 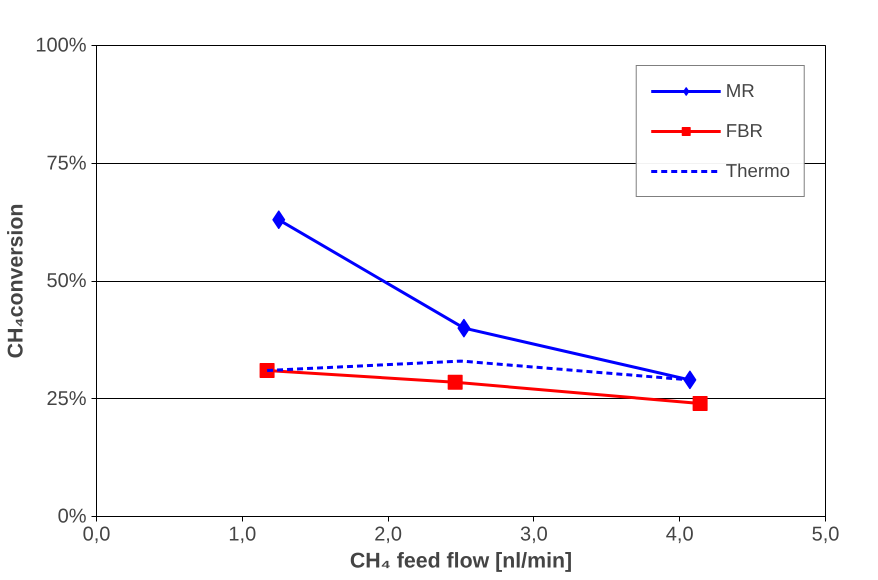 I want to click on x-tick-label: 1,0, so click(x=242, y=535).